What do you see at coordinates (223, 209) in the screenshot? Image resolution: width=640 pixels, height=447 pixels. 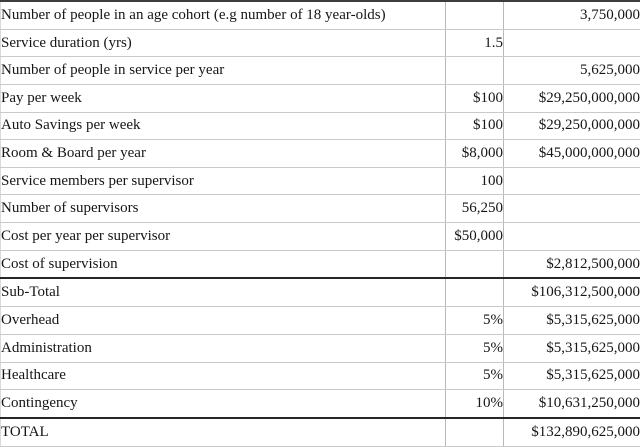 I see `label-cell: Number of supervisors` at bounding box center [223, 209].